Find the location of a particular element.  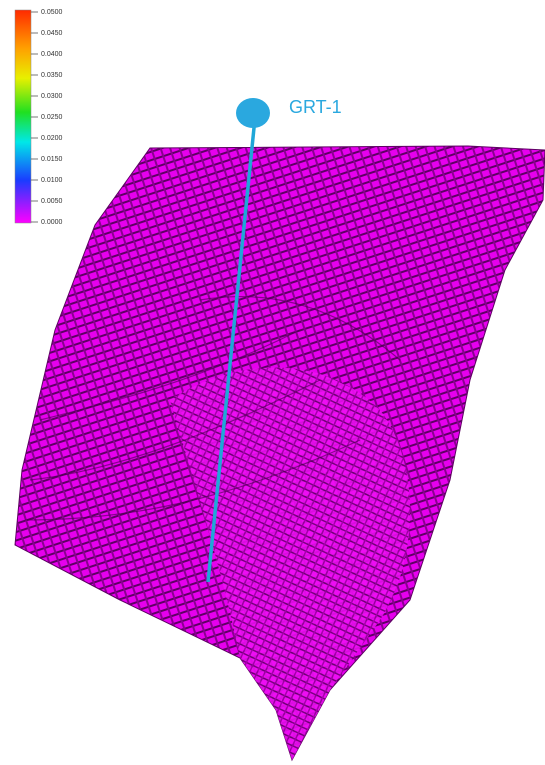

well-path is located at coordinates (231, 350).